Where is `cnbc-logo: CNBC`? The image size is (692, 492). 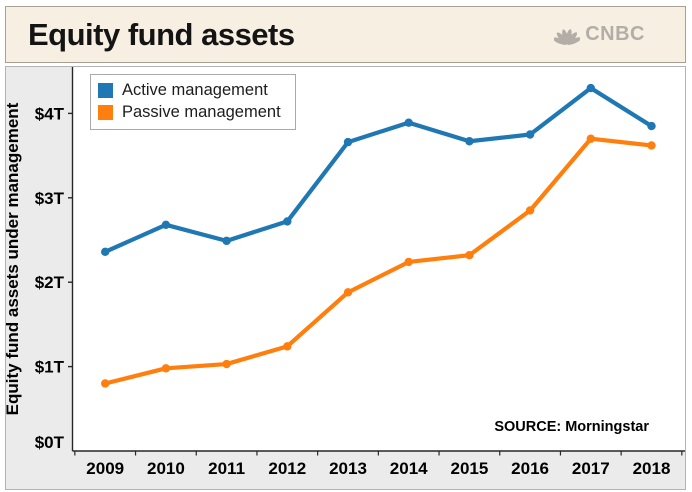 cnbc-logo: CNBC is located at coordinates (599, 34).